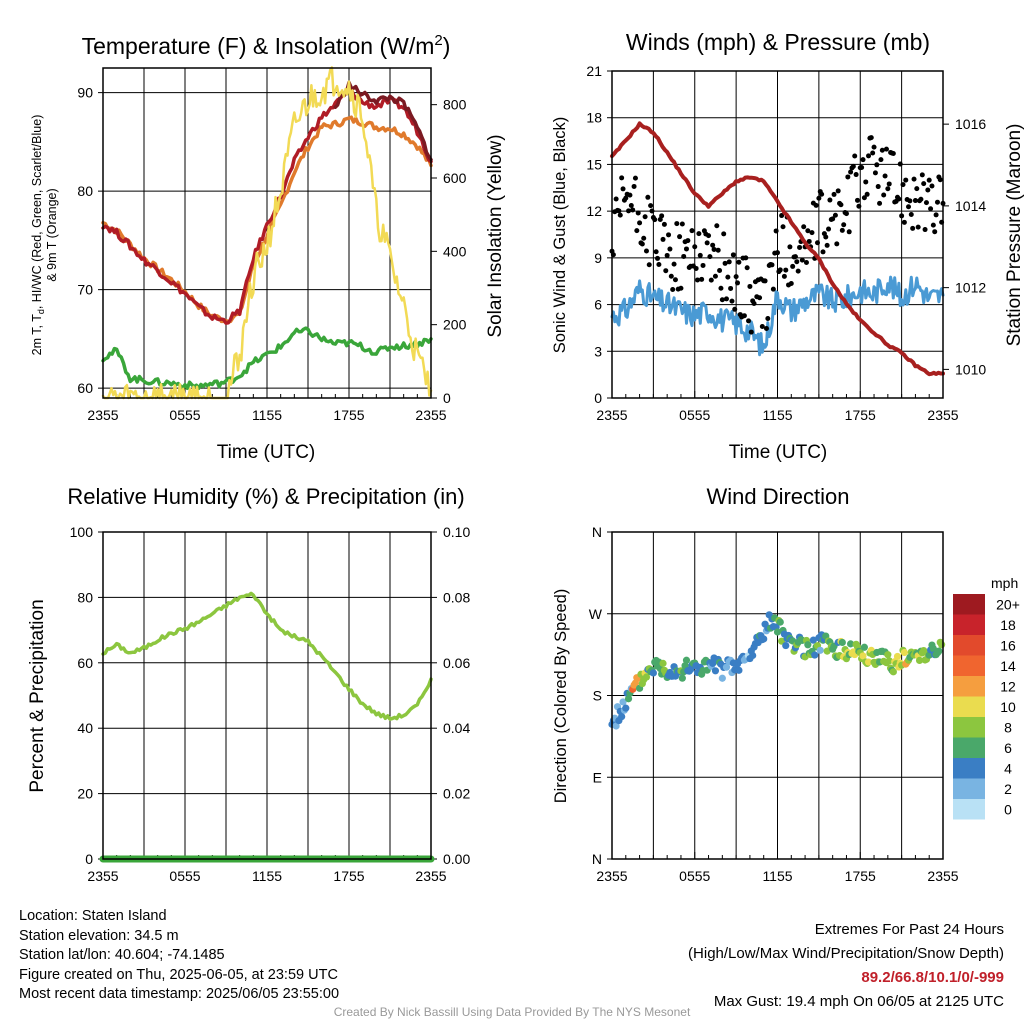 This screenshot has width=1024, height=1024. Describe the element at coordinates (598, 351) in the screenshot. I see `y-tick-label: 3` at that location.